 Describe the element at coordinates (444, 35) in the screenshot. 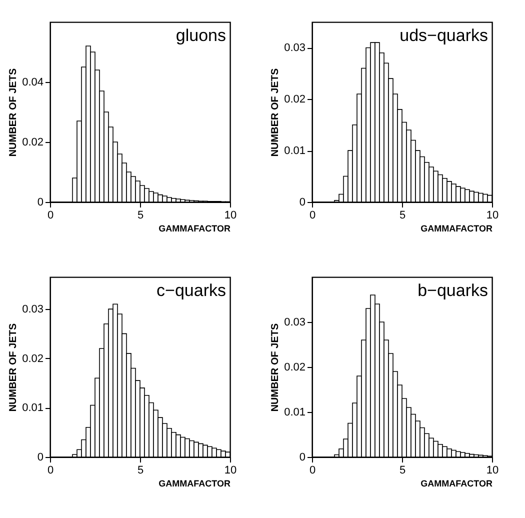

I see `annotation: uds−quarks` at that location.